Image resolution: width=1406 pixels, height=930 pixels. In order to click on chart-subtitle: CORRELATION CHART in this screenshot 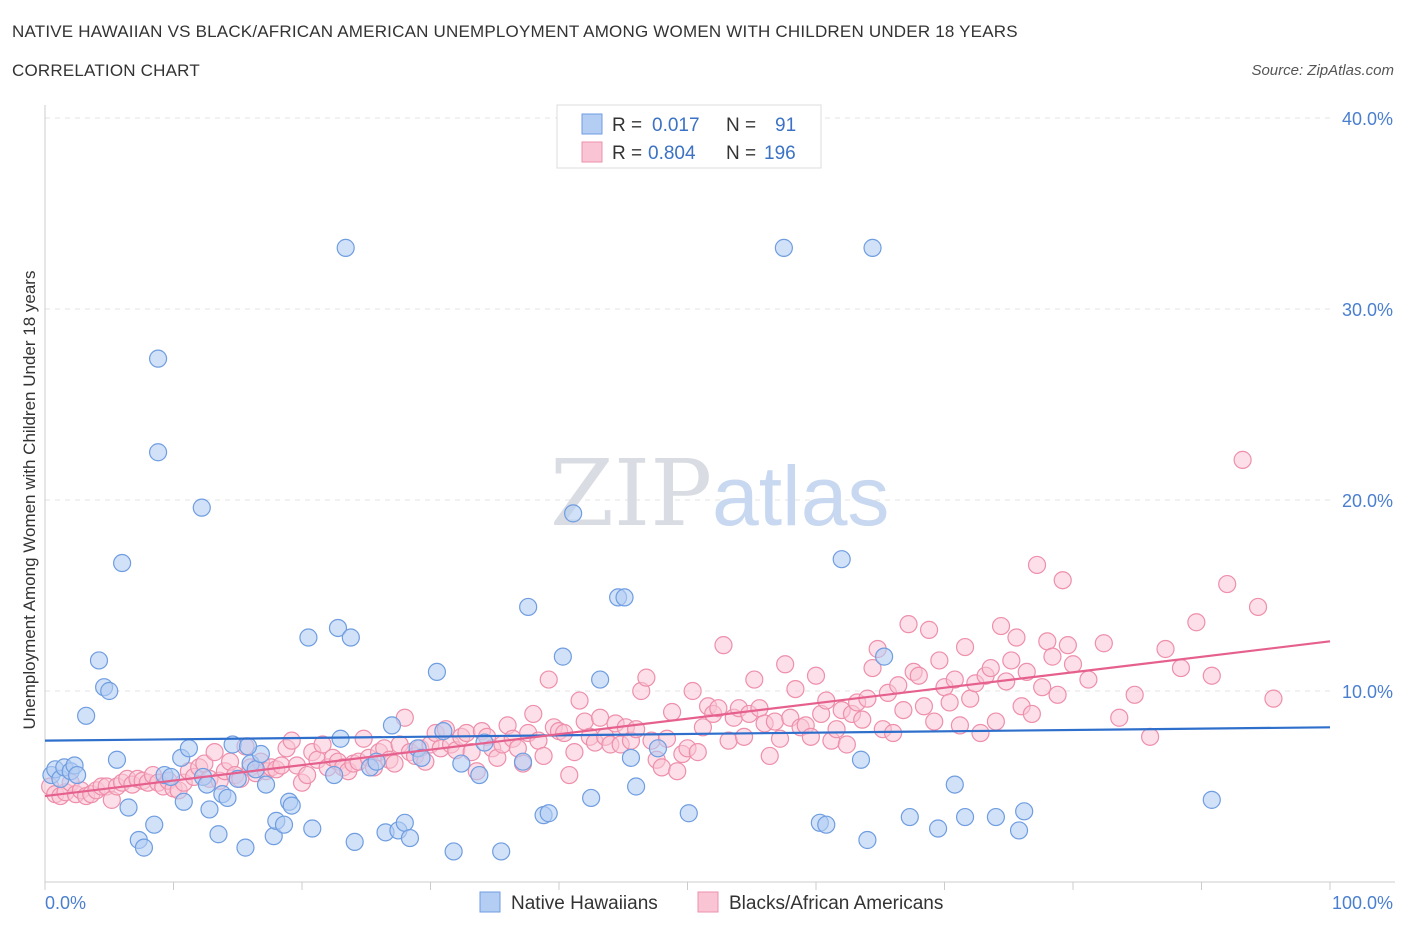, I will do `click(106, 70)`.